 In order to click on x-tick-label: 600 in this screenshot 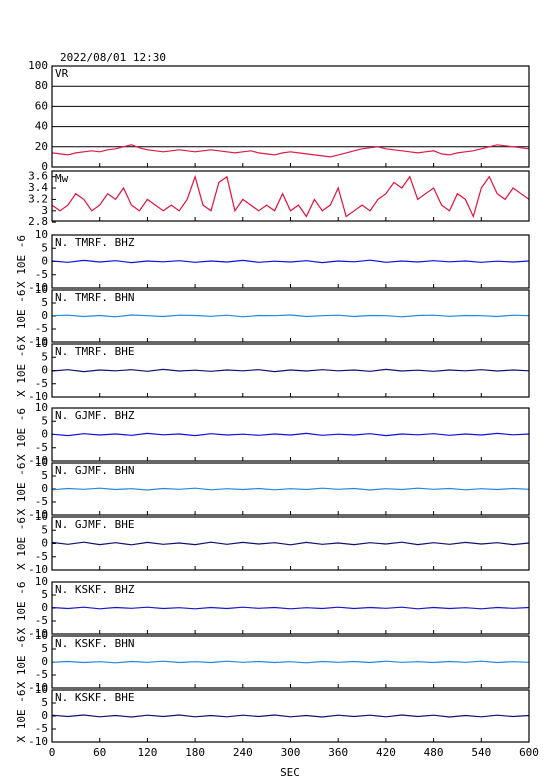, I will do `click(529, 752)`.